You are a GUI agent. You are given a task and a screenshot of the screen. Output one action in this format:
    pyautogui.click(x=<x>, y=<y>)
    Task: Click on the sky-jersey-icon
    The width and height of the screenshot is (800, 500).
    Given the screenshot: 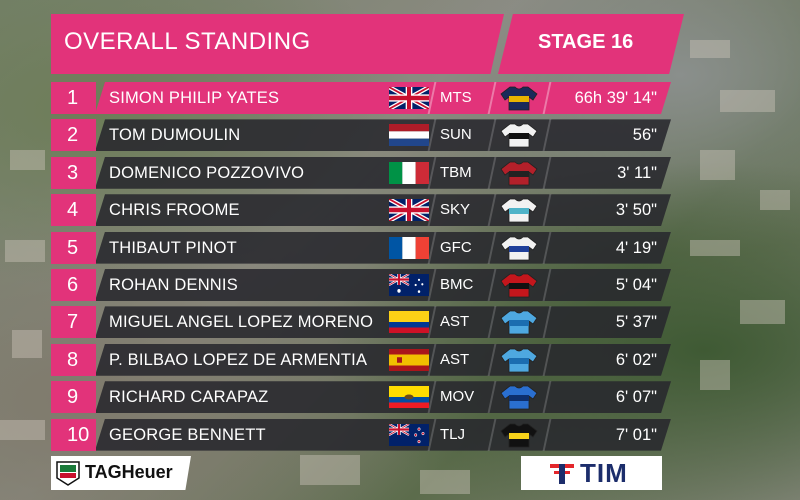 What is the action you would take?
    pyautogui.click(x=519, y=210)
    